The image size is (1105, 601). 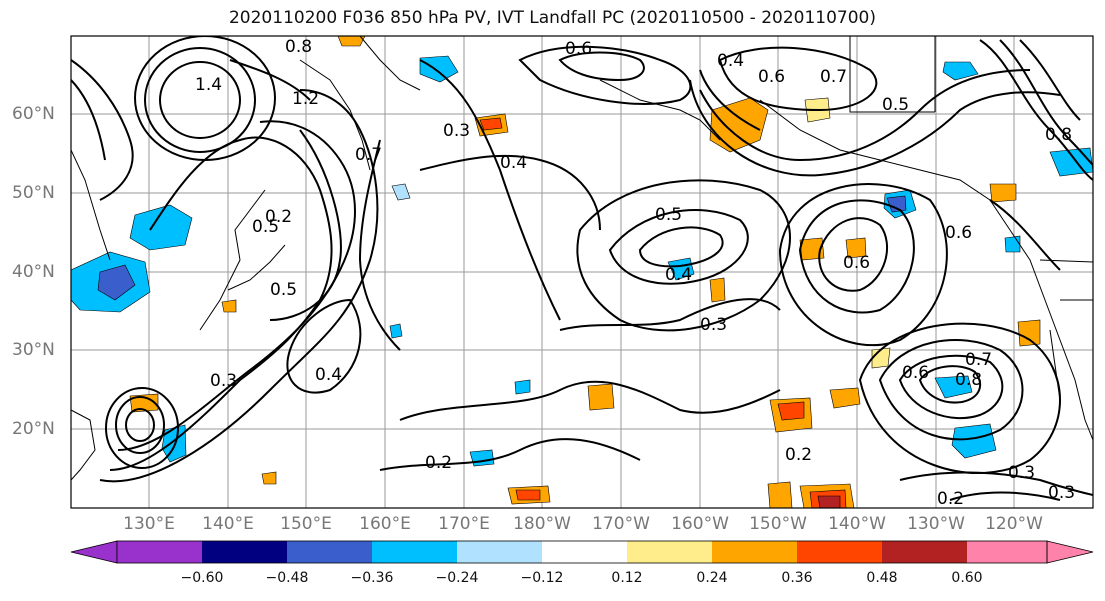 I want to click on lat-label: 20°N, so click(x=33, y=429).